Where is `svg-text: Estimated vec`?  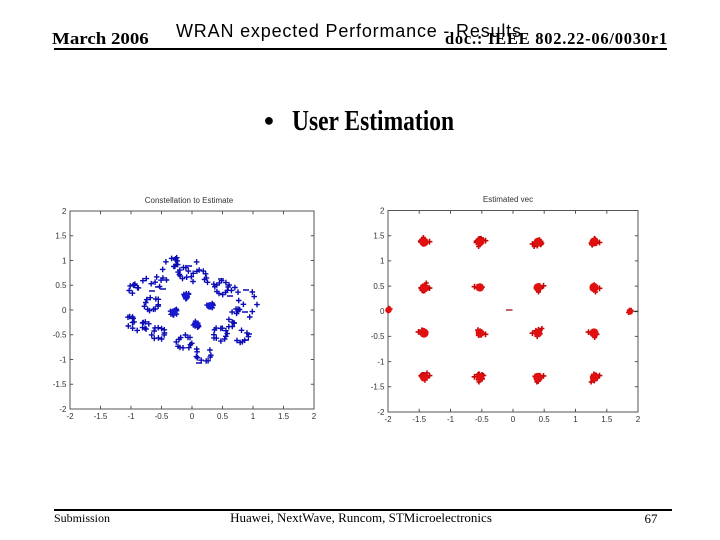 svg-text: Estimated vec is located at coordinates (508, 199).